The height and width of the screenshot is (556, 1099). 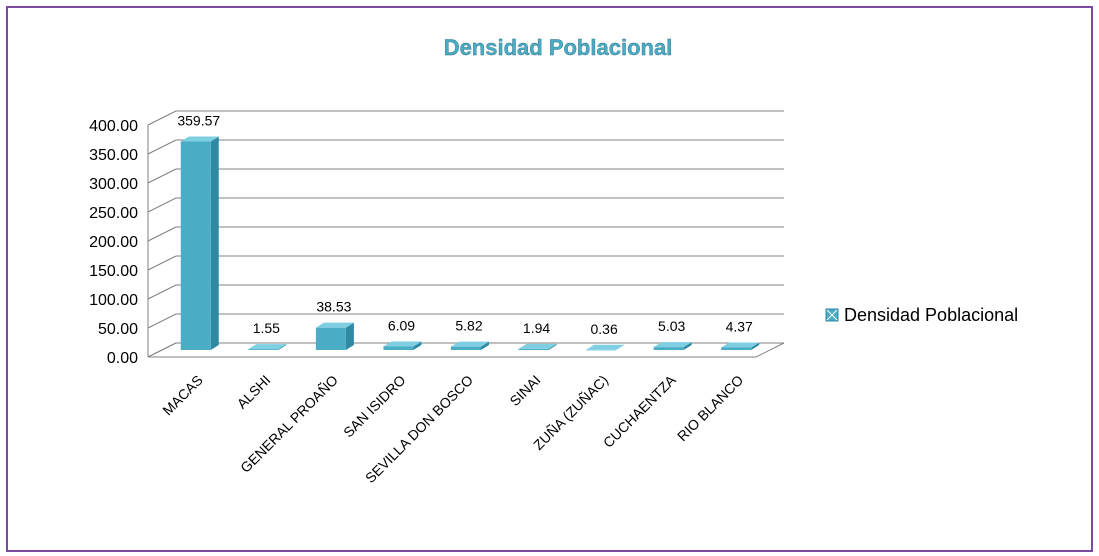 I want to click on x-tick-label: SAN ISIDRO, so click(x=374, y=406).